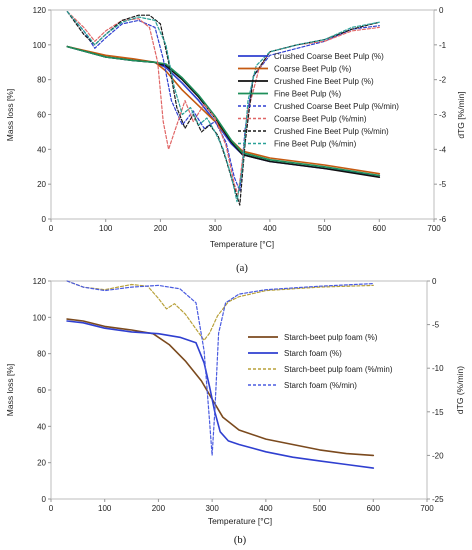 Image resolution: width=472 pixels, height=550 pixels. What do you see at coordinates (329, 56) in the screenshot?
I see `legend-label: Crushed Coarse Beet Pulp (%)` at bounding box center [329, 56].